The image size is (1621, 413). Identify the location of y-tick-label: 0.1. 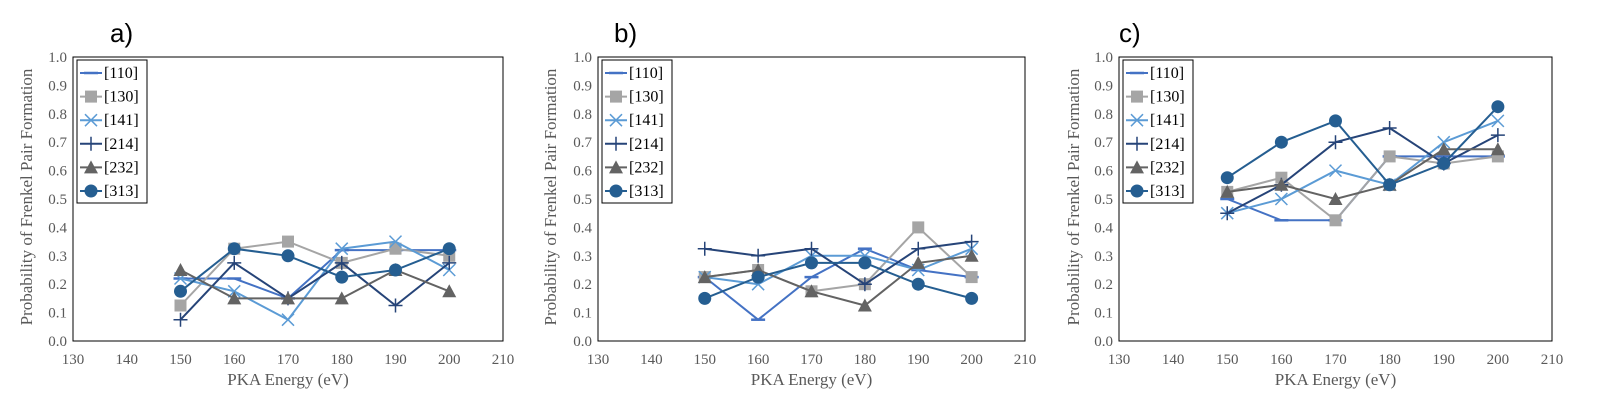
(582, 314).